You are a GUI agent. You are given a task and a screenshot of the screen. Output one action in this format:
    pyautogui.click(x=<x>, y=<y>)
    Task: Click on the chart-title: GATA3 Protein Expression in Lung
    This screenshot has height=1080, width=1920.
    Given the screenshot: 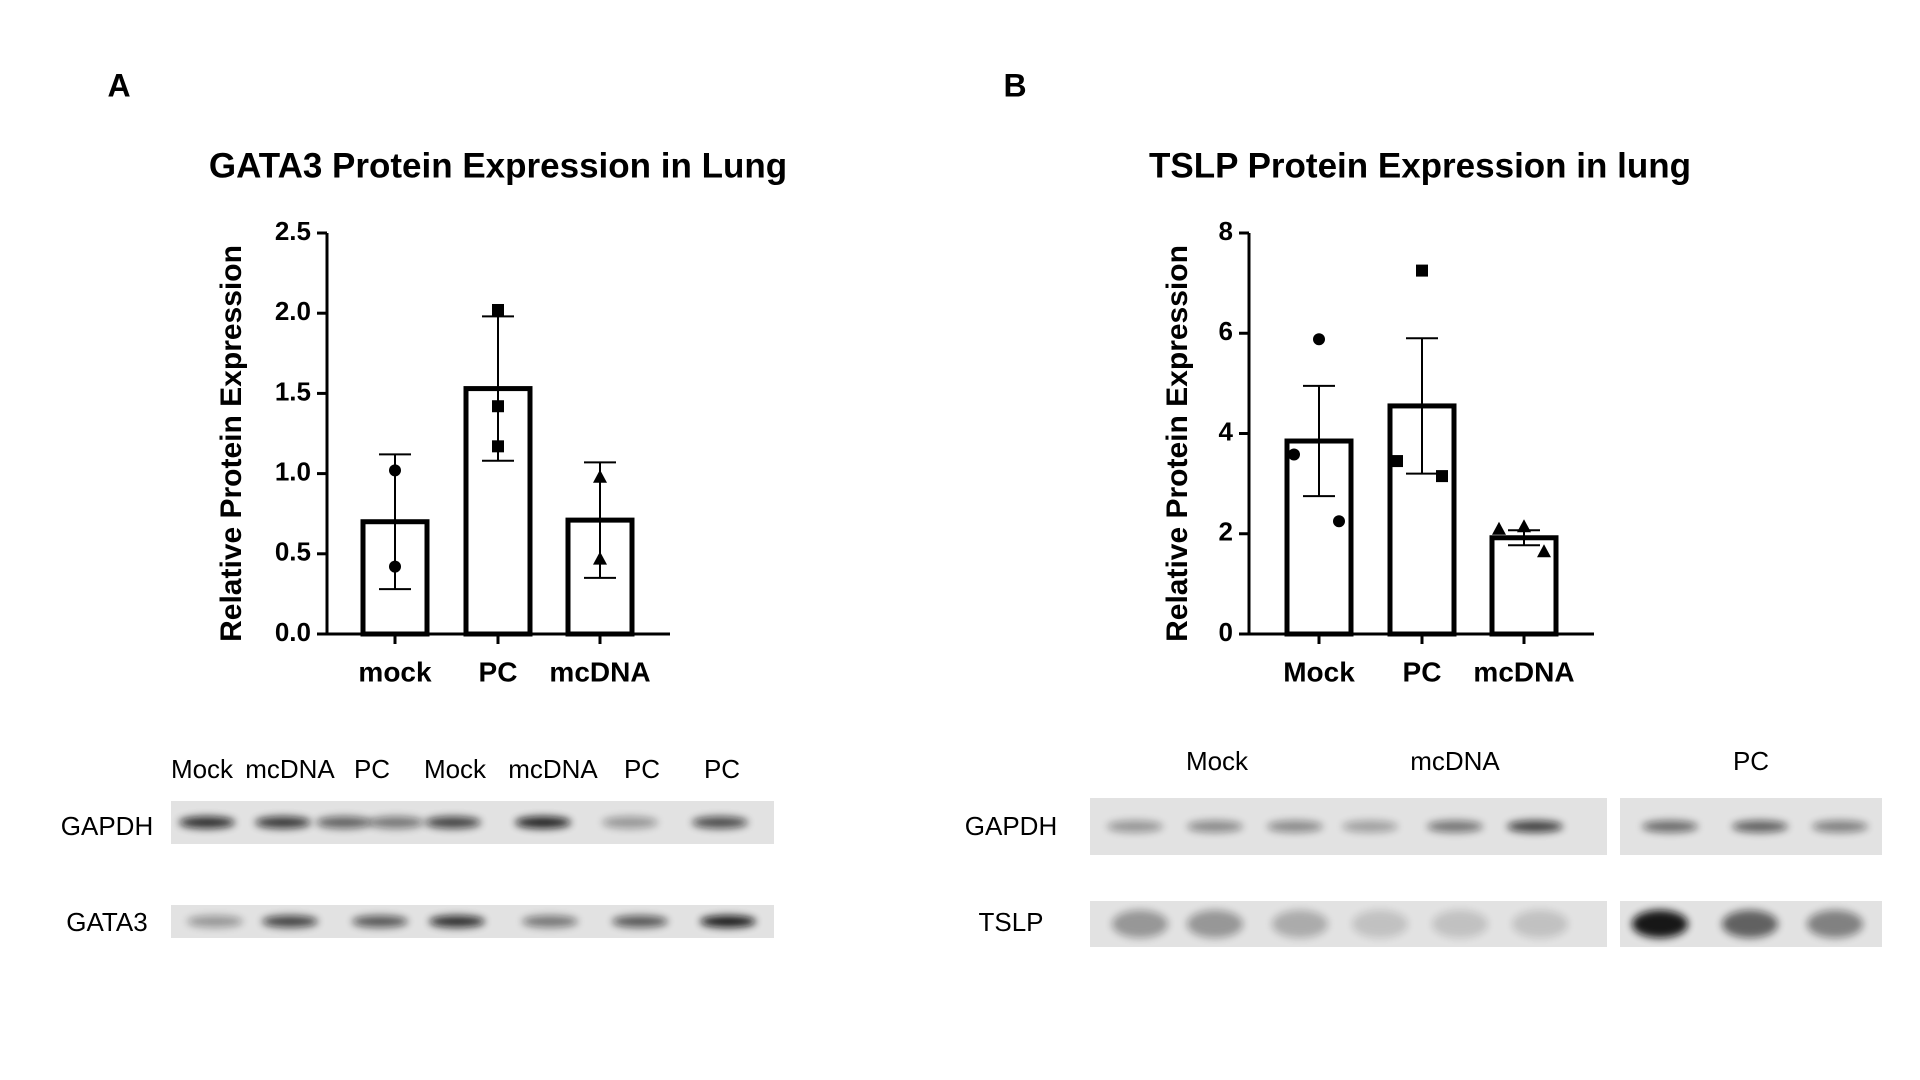 What is the action you would take?
    pyautogui.click(x=498, y=165)
    